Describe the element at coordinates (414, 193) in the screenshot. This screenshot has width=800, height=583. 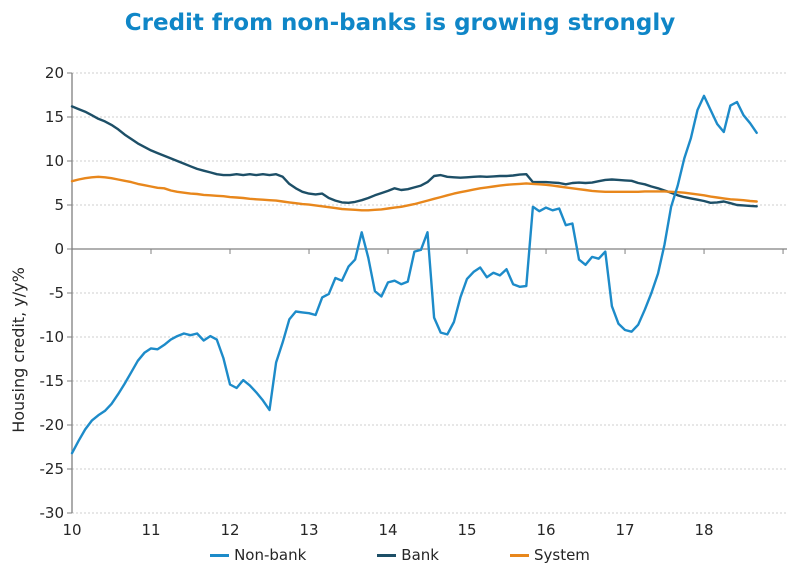
I see `series-line-system` at that location.